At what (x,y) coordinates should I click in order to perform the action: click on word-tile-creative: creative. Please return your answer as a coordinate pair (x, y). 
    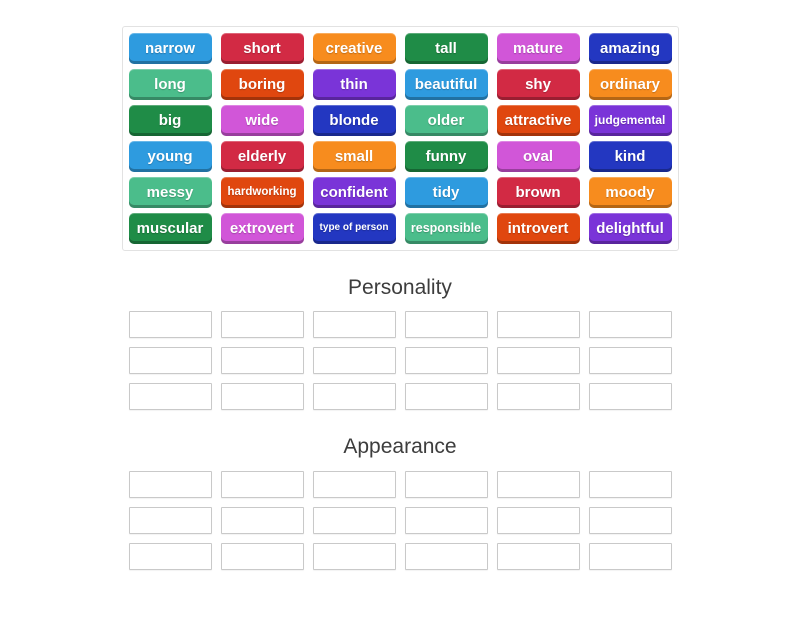
    Looking at the image, I should click on (354, 48).